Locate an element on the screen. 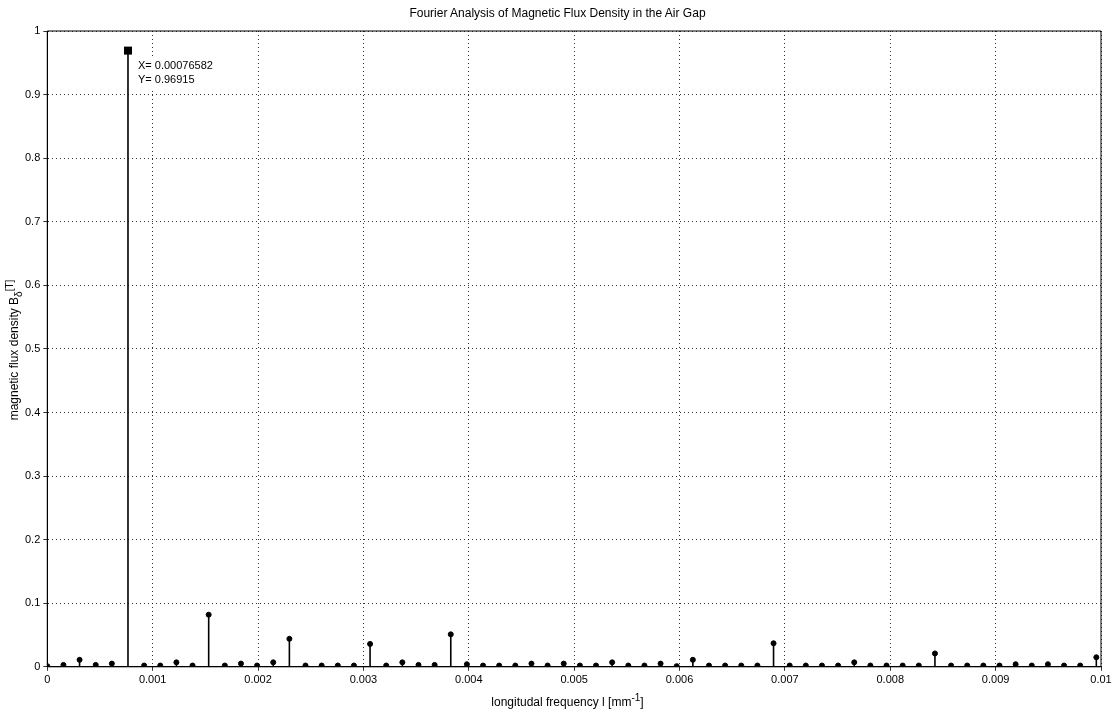 The image size is (1115, 716). y-tick-label: 0.1 is located at coordinates (32, 602).